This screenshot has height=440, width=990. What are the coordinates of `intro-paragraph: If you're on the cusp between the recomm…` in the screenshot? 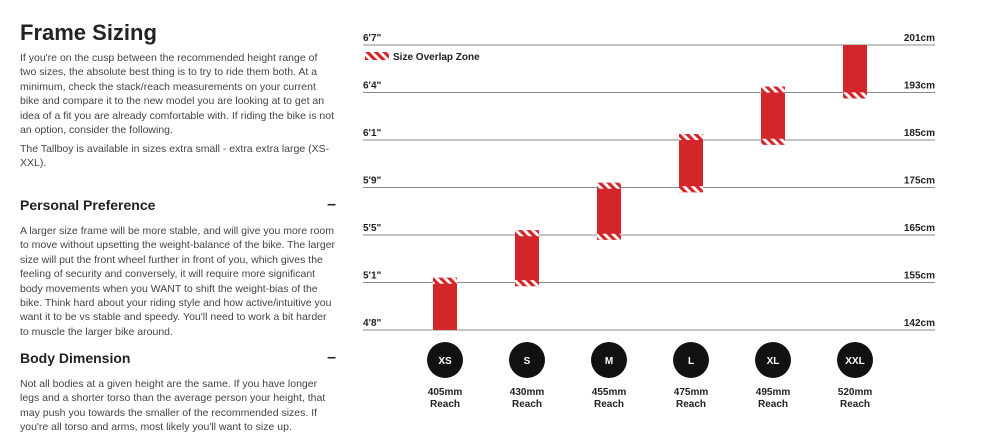 It's located at (177, 94).